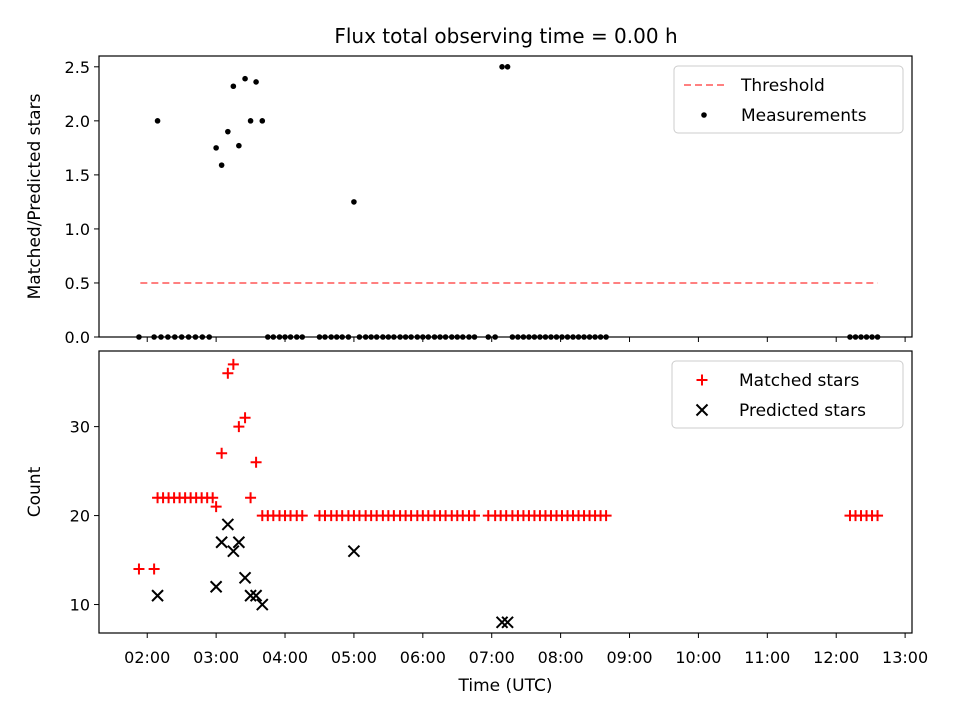 The image size is (960, 720). What do you see at coordinates (285, 657) in the screenshot?
I see `x-tick-label: 04:00` at bounding box center [285, 657].